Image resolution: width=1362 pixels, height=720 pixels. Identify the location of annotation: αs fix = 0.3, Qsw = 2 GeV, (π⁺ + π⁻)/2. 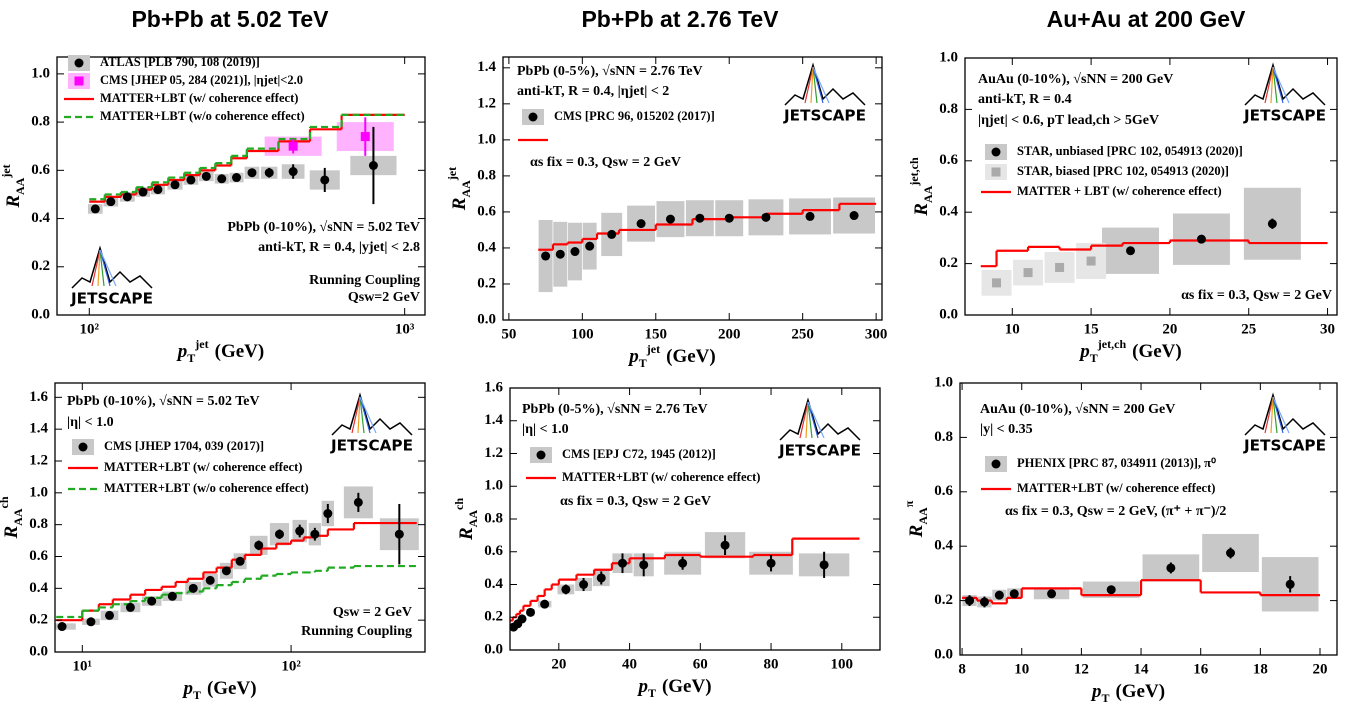
(1115, 511).